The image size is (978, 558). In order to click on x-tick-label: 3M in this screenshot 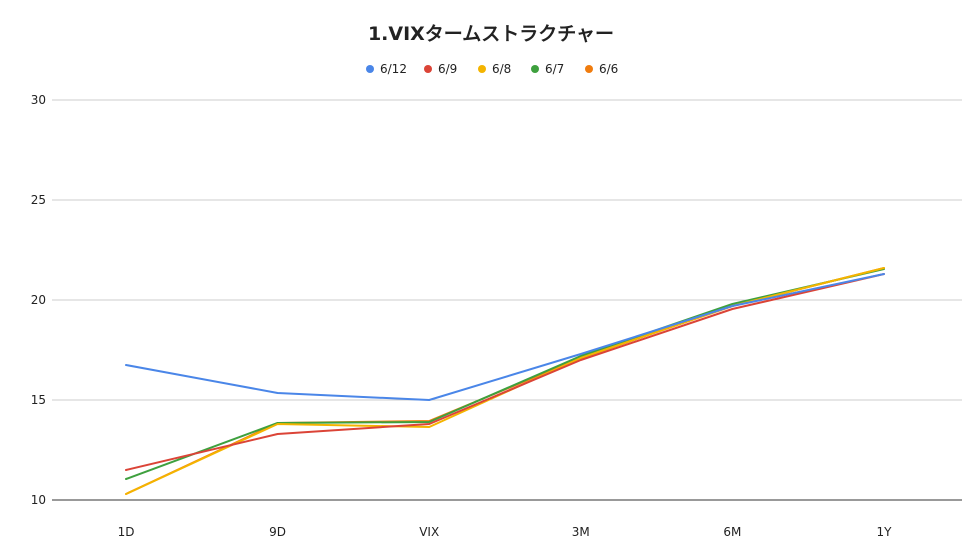, I will do `click(581, 532)`.